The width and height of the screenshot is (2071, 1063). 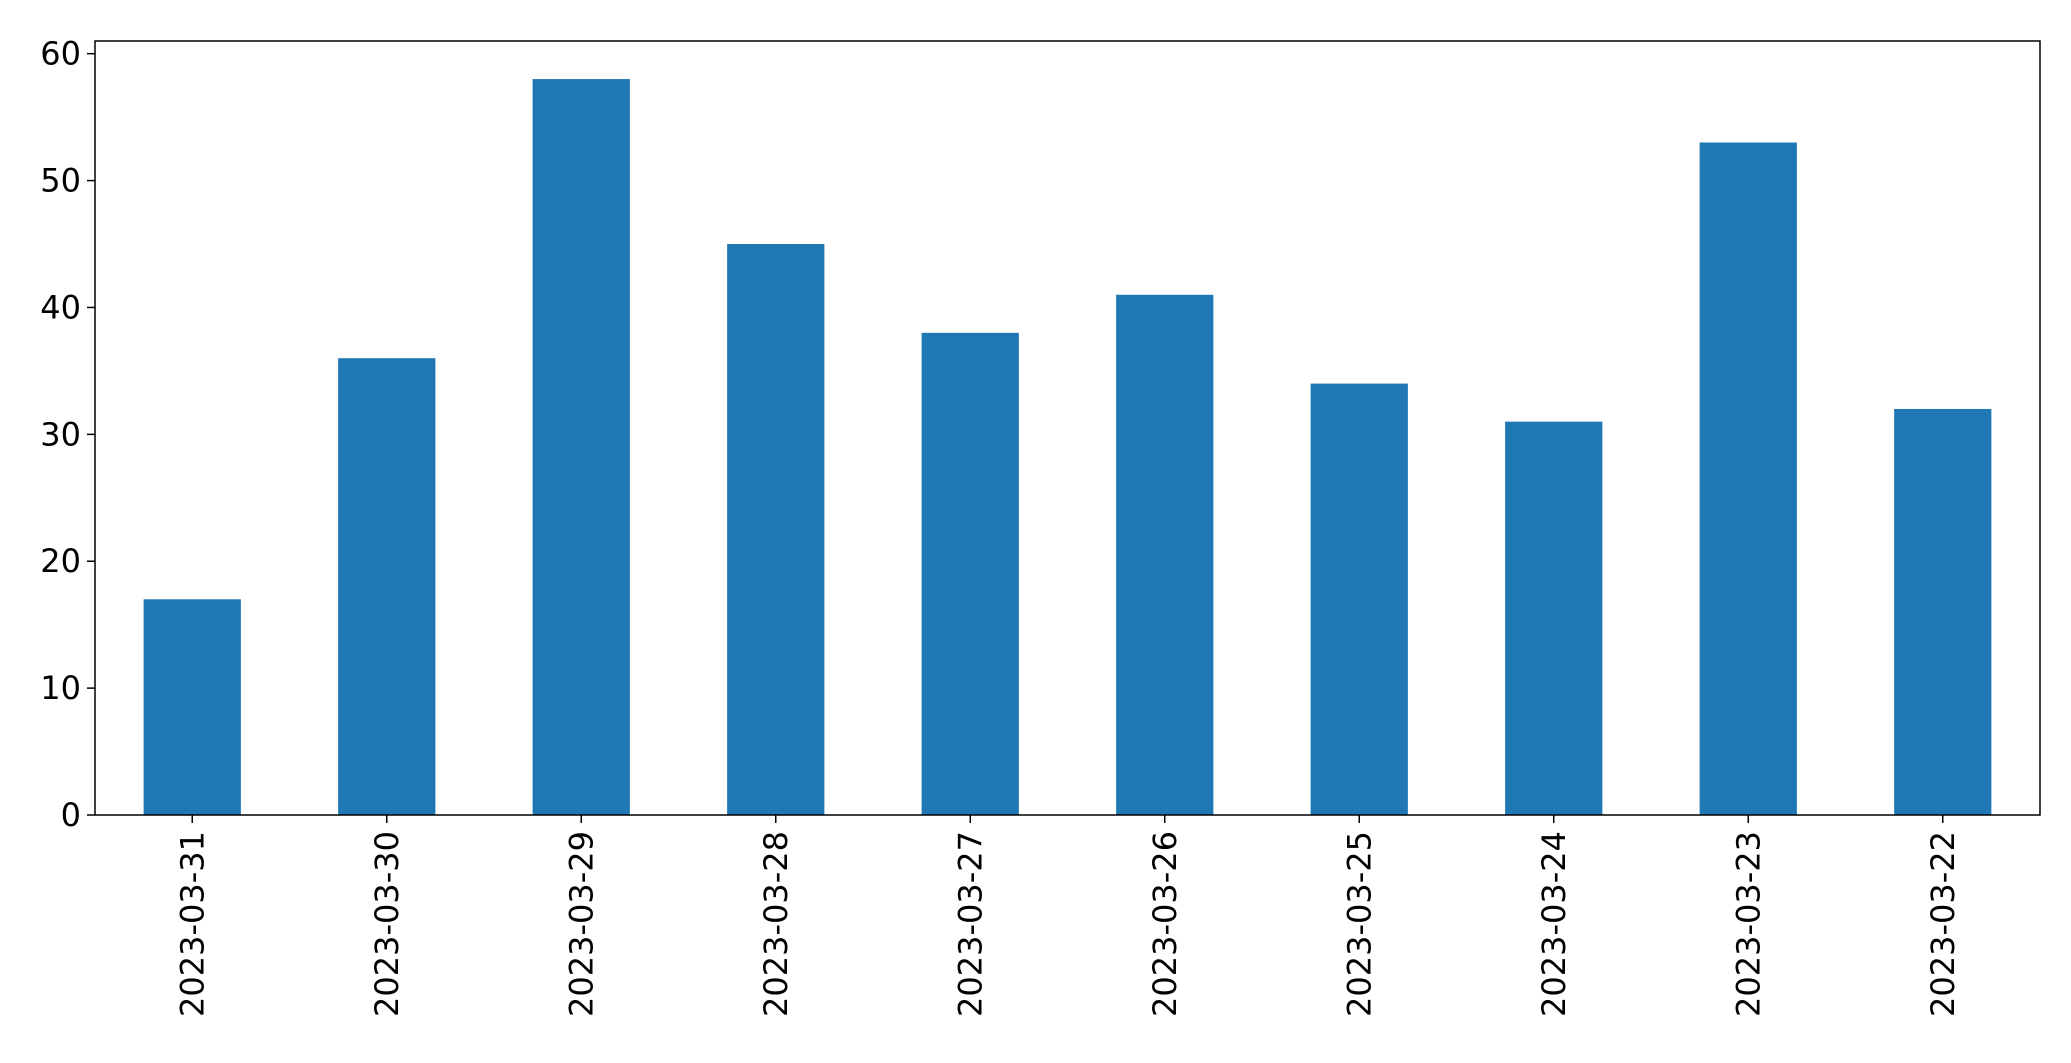 What do you see at coordinates (60, 688) in the screenshot?
I see `y-tick-label: 10` at bounding box center [60, 688].